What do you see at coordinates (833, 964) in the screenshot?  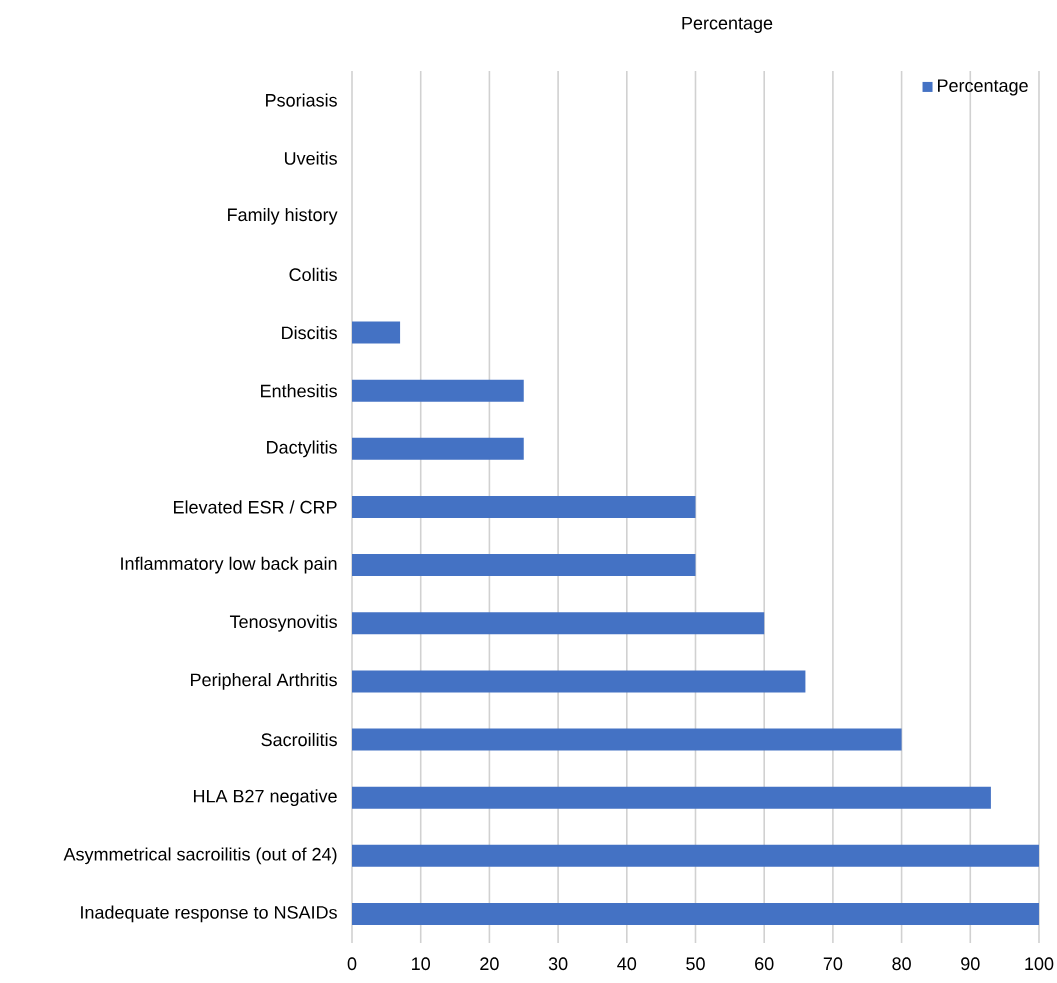 I see `x-tick-label: 70` at bounding box center [833, 964].